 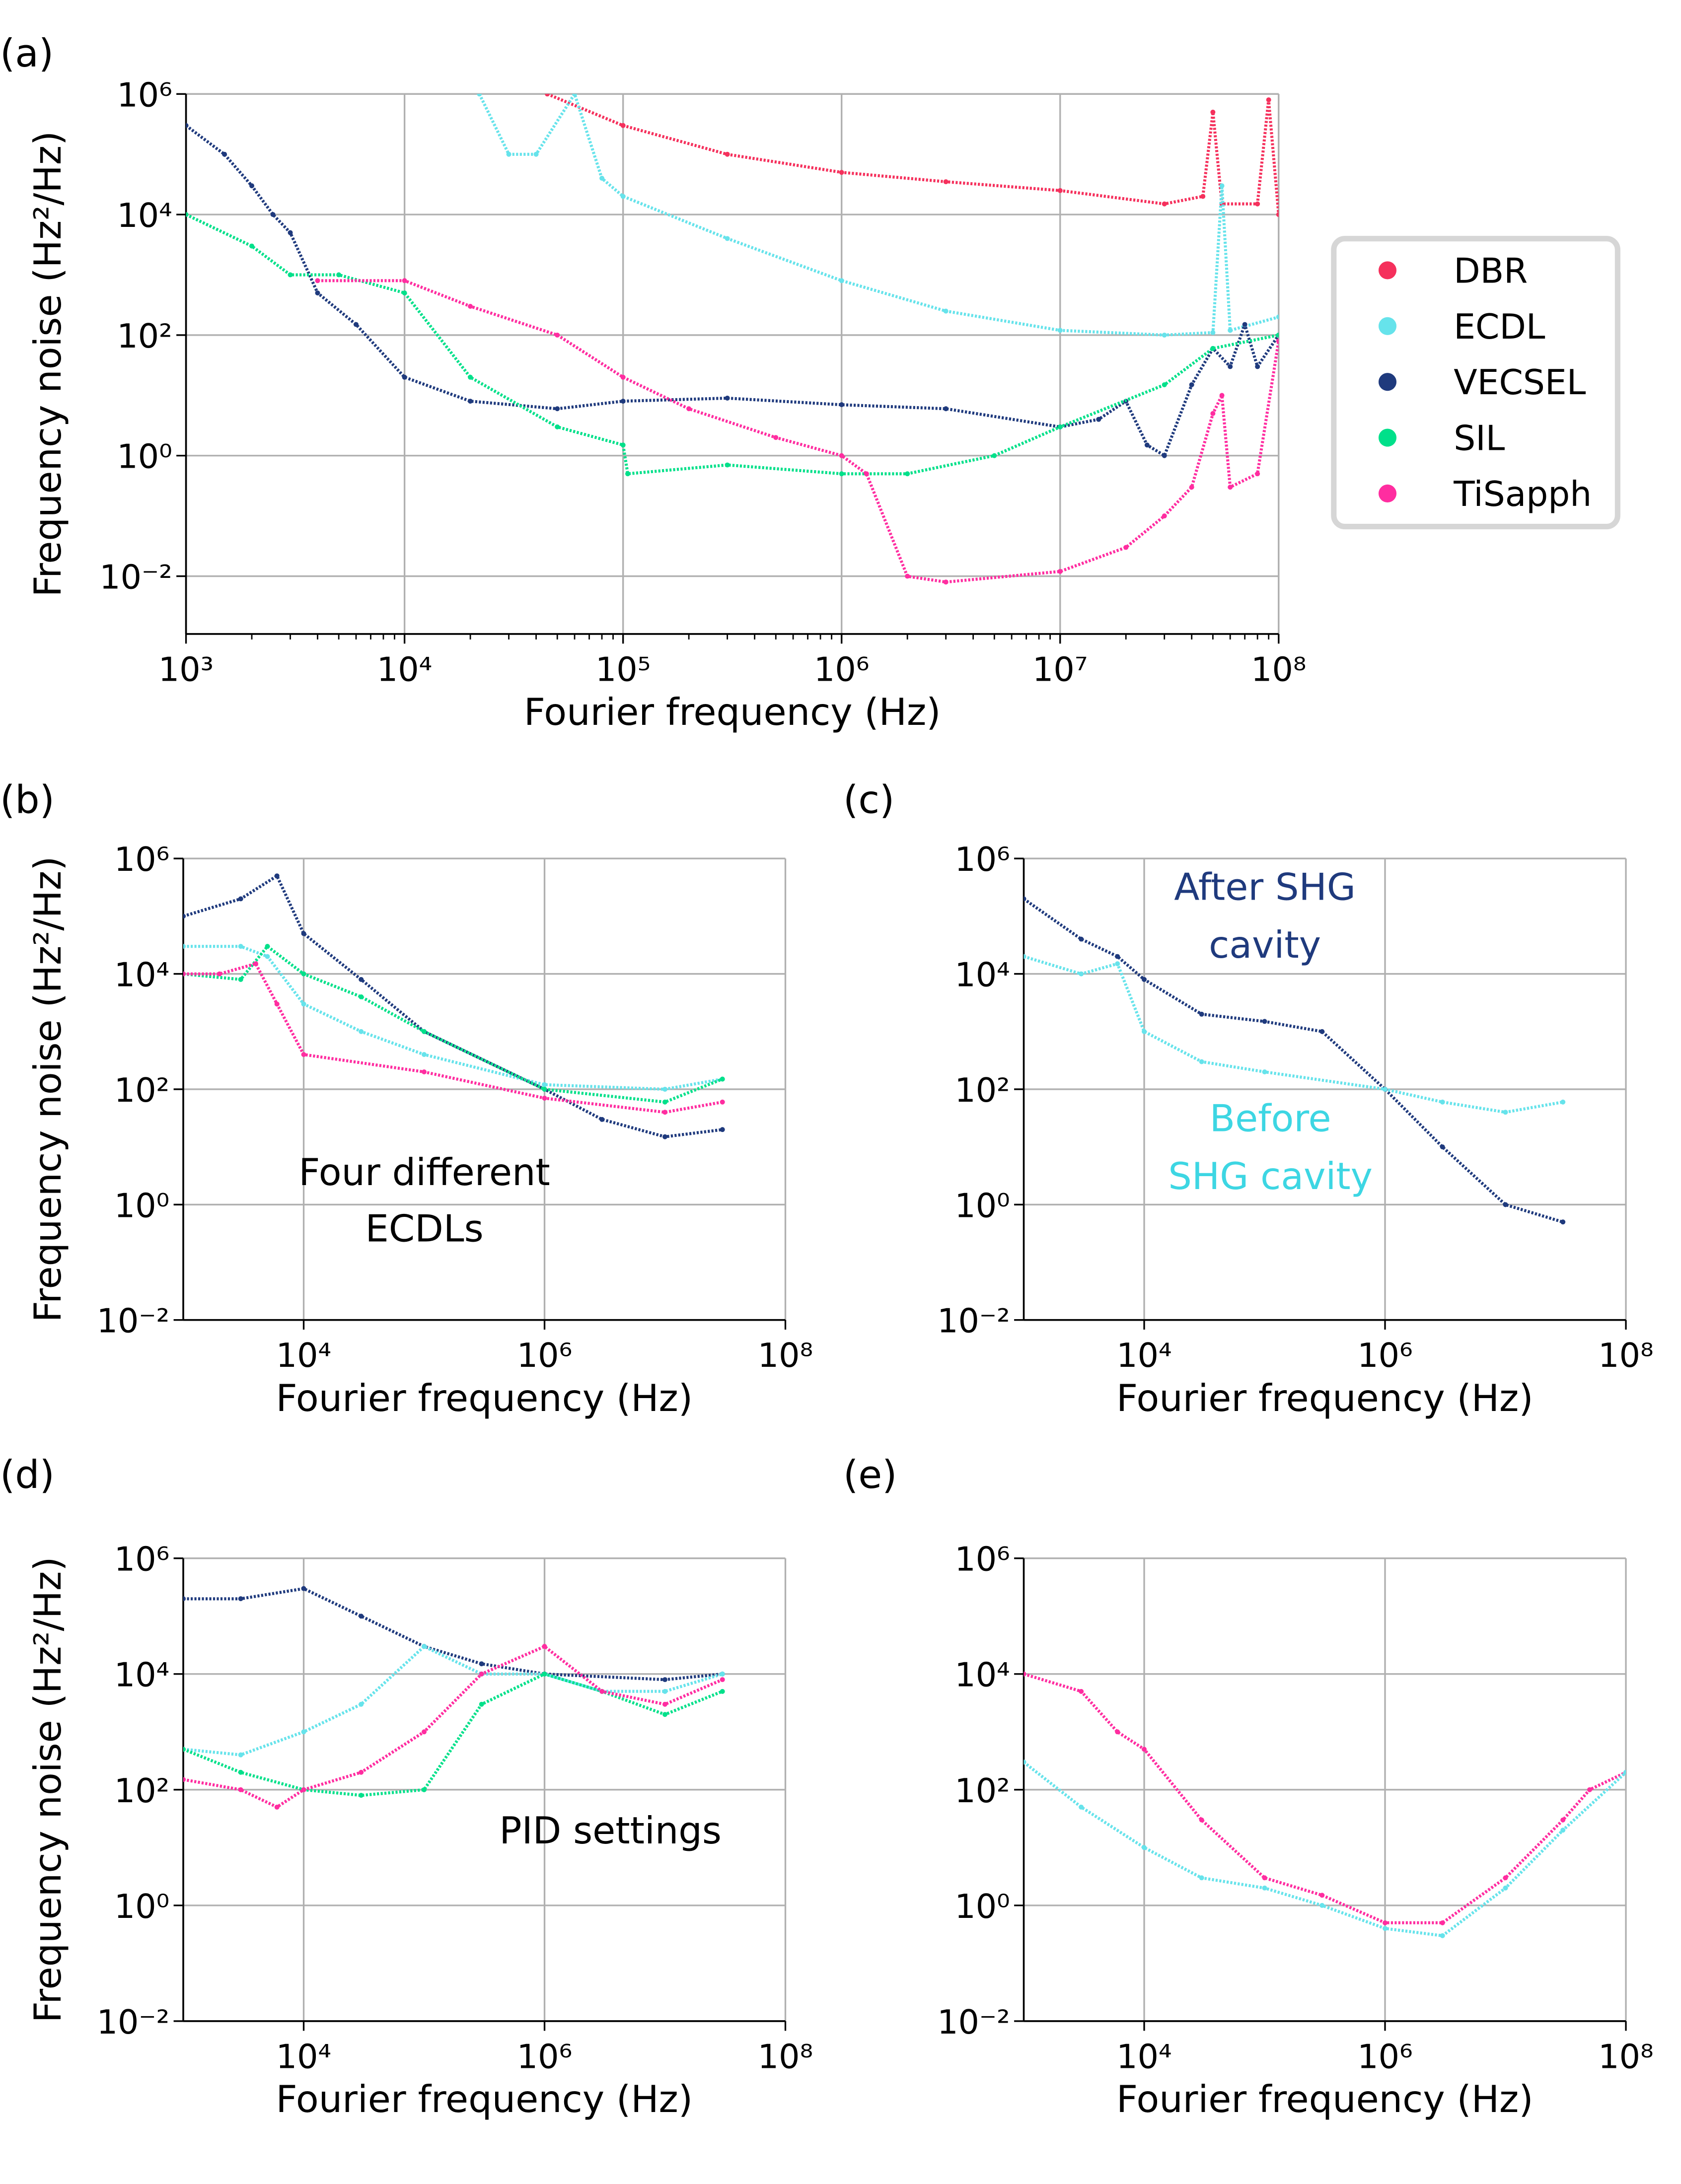 I want to click on x-tick-label: 10⁴, so click(x=1143, y=1355).